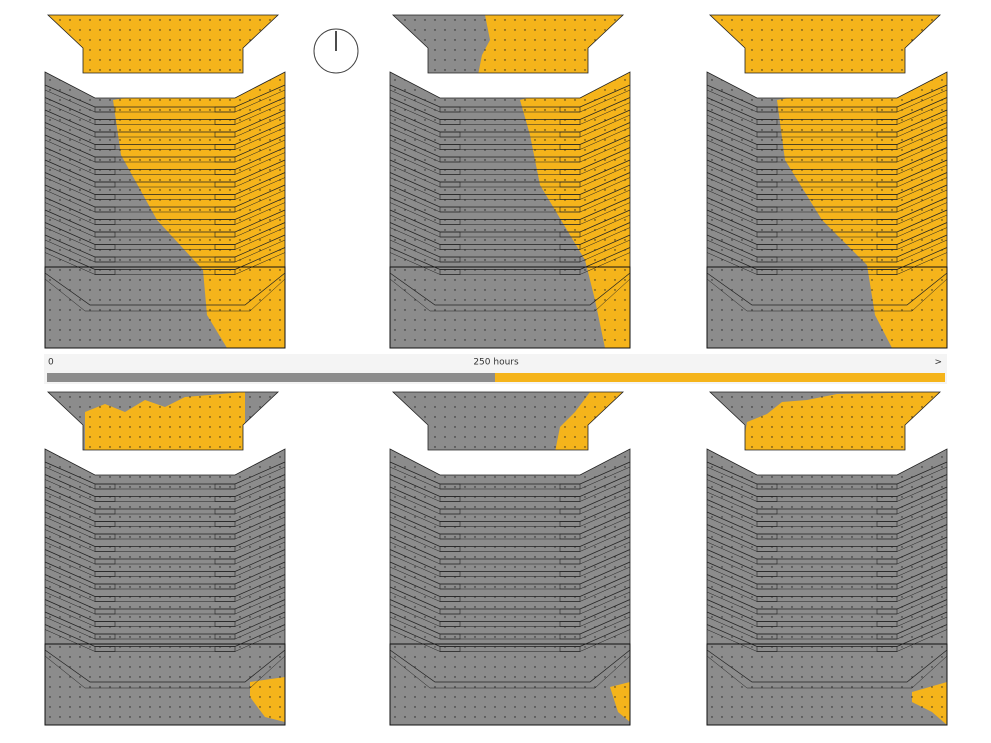 Image resolution: width=991 pixels, height=743 pixels. Describe the element at coordinates (496, 363) in the screenshot. I see `legend-mid: 250 hours` at that location.